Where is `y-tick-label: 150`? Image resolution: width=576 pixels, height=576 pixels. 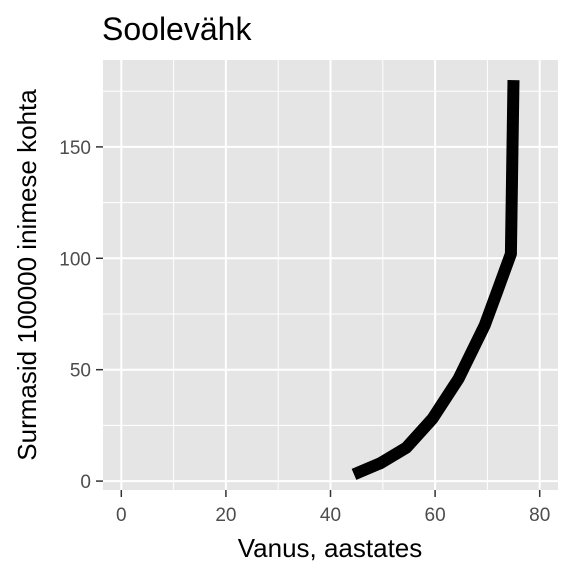 y-tick-label: 150 is located at coordinates (75, 148).